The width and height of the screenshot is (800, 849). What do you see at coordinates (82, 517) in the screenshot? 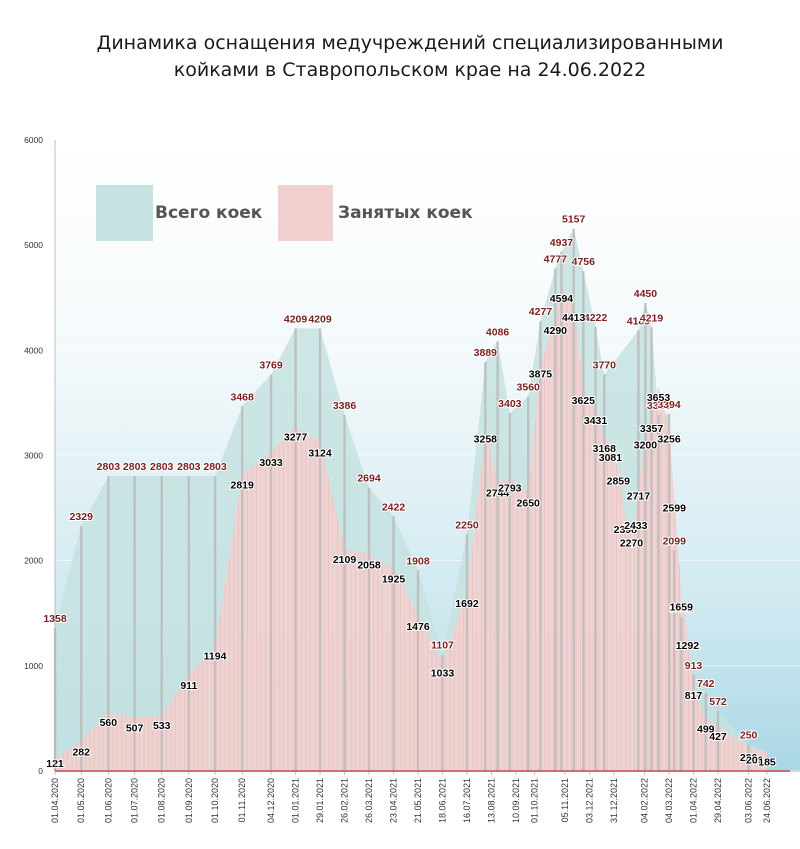
I see `total-data-label: 2329` at bounding box center [82, 517].